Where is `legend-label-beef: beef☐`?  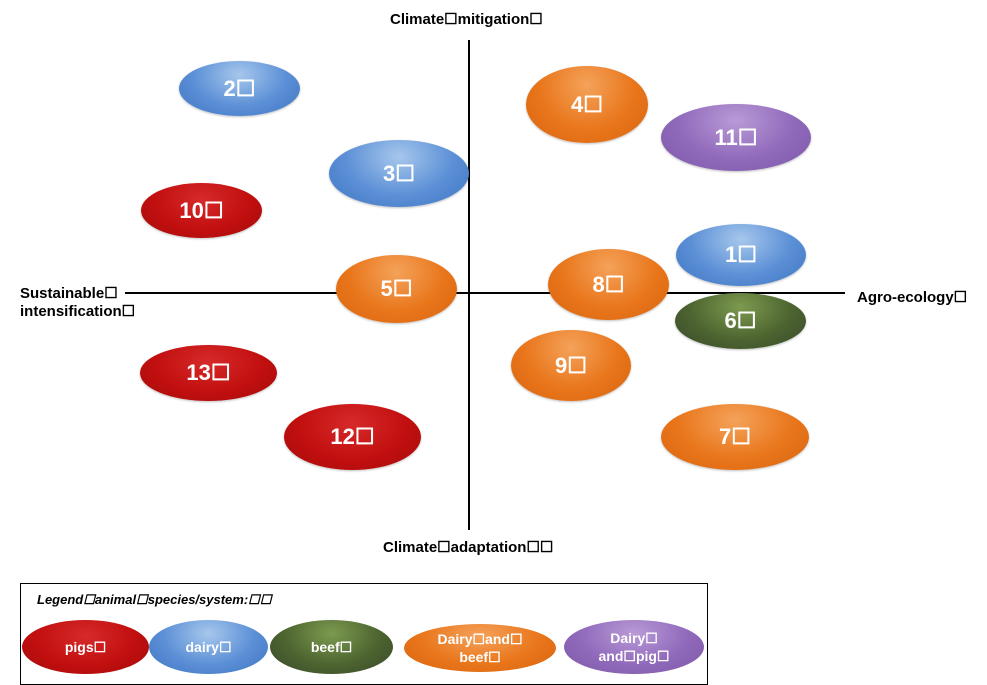
legend-label-beef: beef☐ is located at coordinates (331, 647).